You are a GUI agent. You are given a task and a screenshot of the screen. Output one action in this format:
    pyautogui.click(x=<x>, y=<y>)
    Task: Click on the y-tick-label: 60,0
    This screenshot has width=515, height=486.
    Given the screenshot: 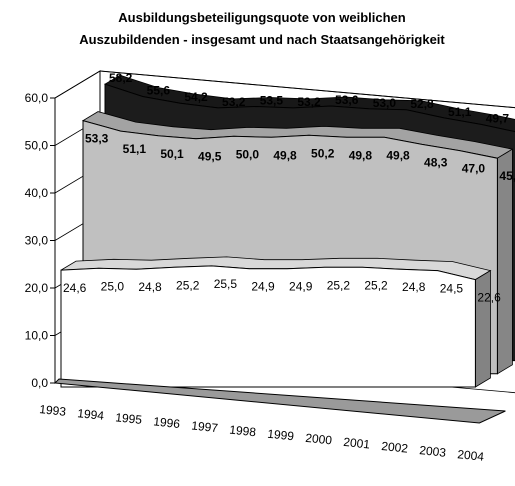 What is the action you would take?
    pyautogui.click(x=37, y=98)
    